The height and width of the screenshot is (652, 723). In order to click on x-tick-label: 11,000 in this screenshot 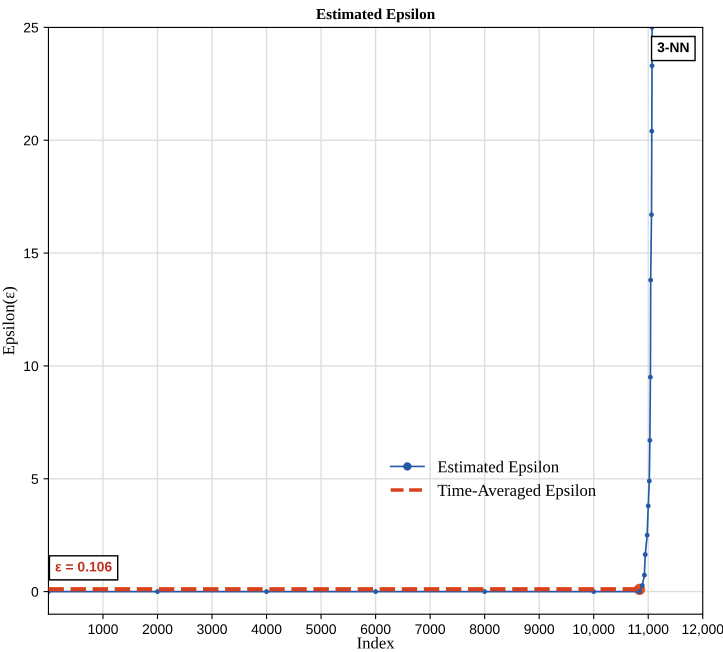, I will do `click(648, 630)`.